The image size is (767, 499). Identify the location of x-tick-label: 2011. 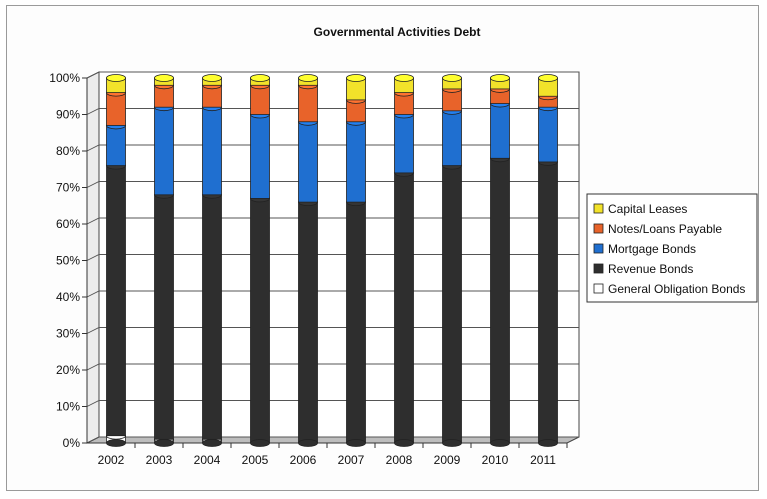
(543, 460).